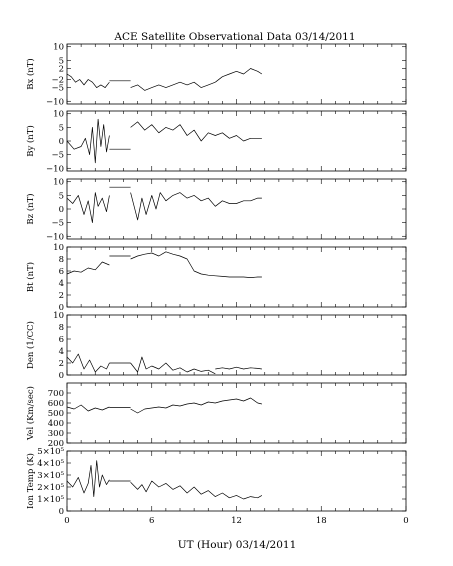 This screenshot has height=566, width=453. I want to click on y-tick-label: 600, so click(56, 404).